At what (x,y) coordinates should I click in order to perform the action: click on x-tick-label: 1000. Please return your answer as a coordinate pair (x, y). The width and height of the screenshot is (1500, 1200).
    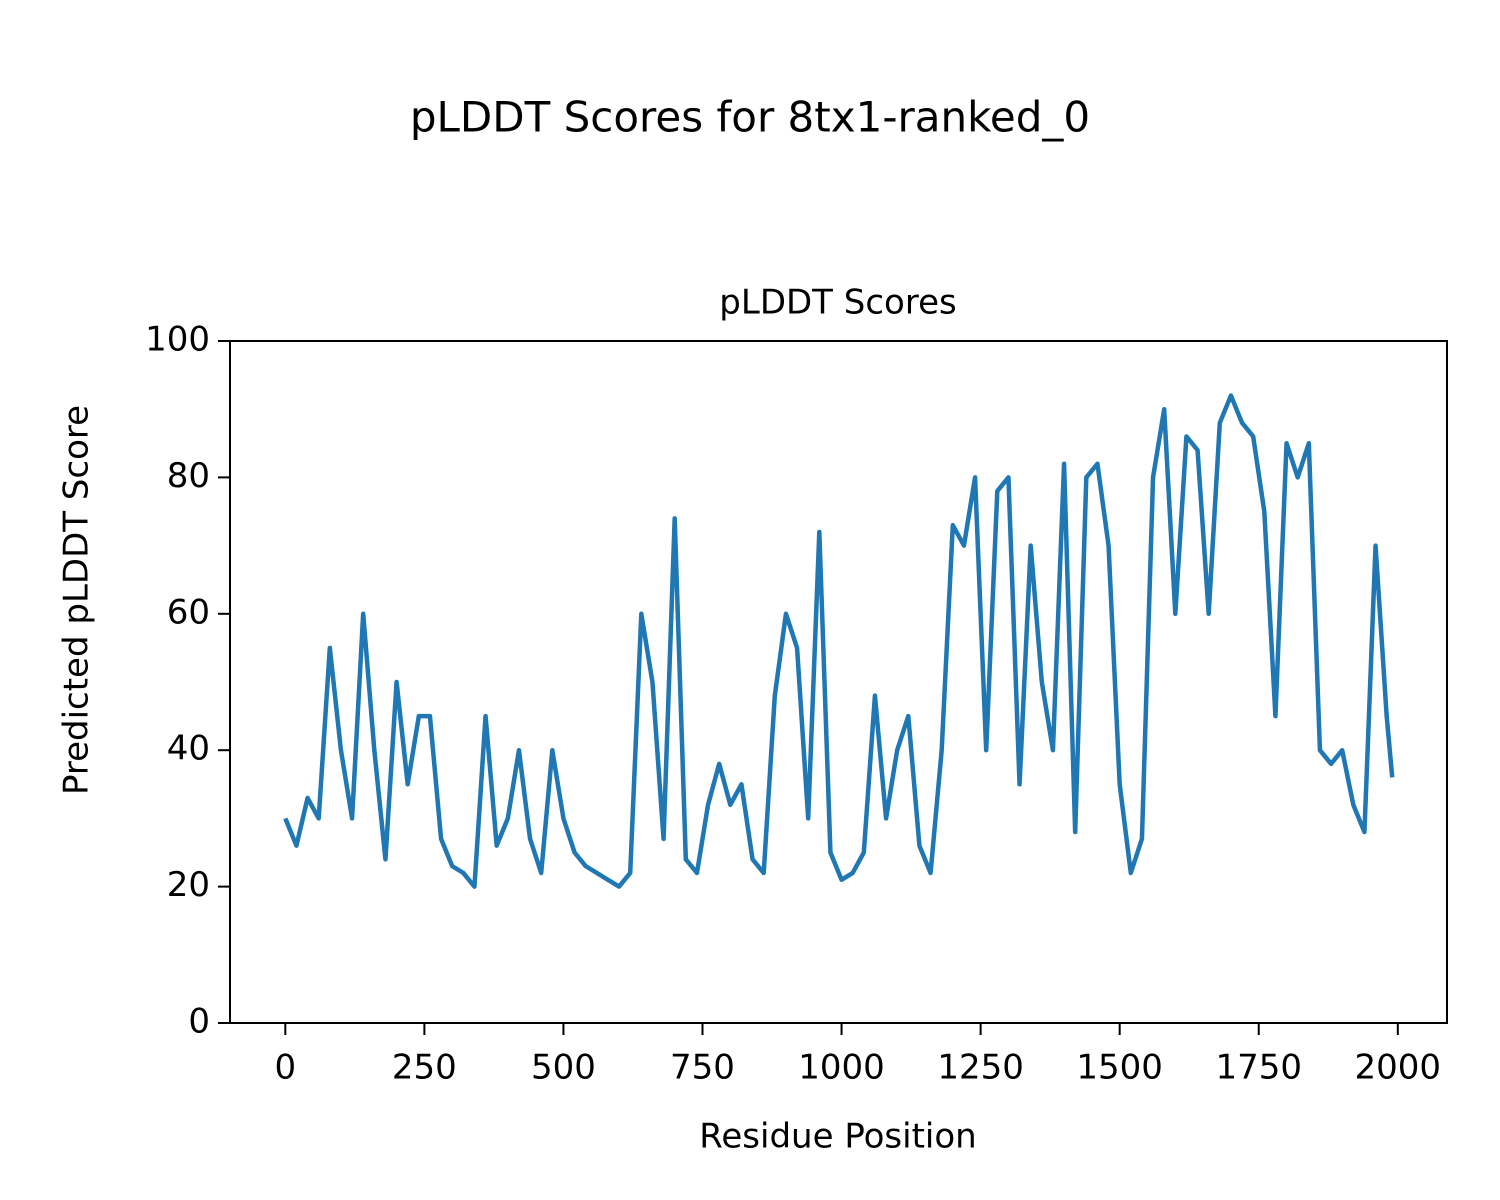
    Looking at the image, I should click on (841, 1068).